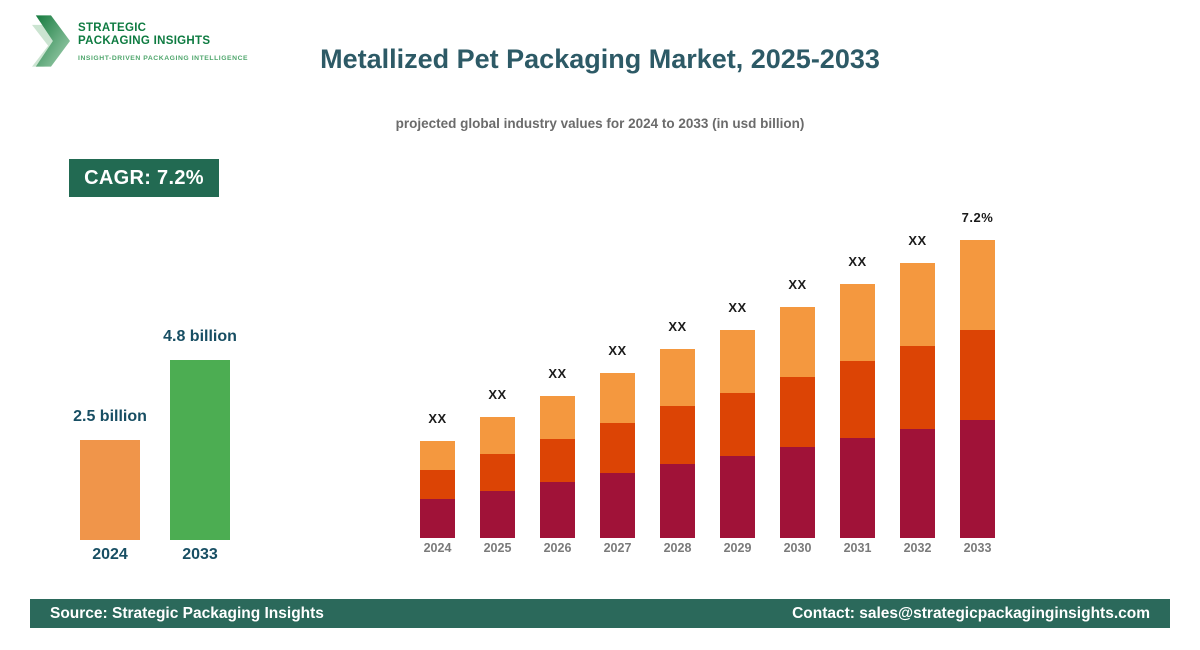  I want to click on stacked-year-label: 2030, so click(797, 548).